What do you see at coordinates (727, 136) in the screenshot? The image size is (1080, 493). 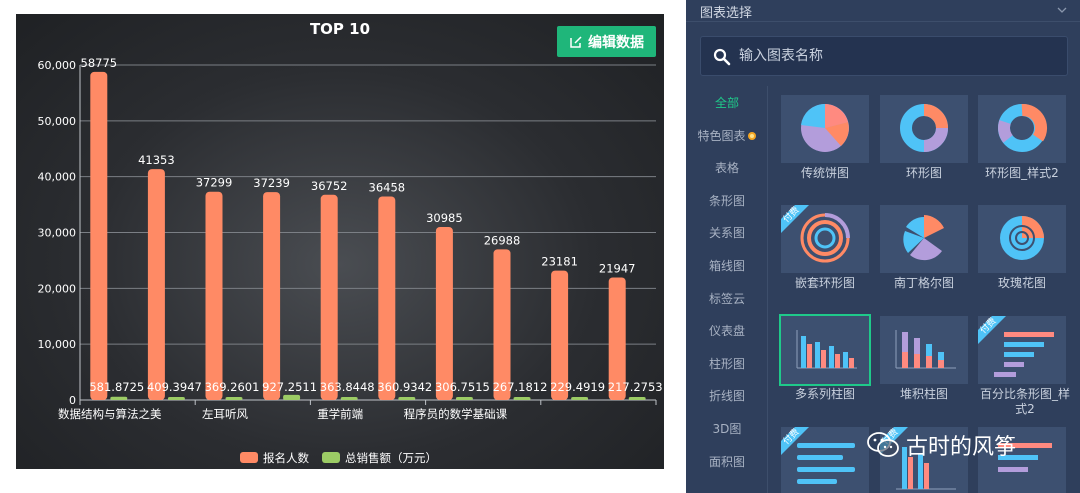 I see `category-item: 特色图表` at bounding box center [727, 136].